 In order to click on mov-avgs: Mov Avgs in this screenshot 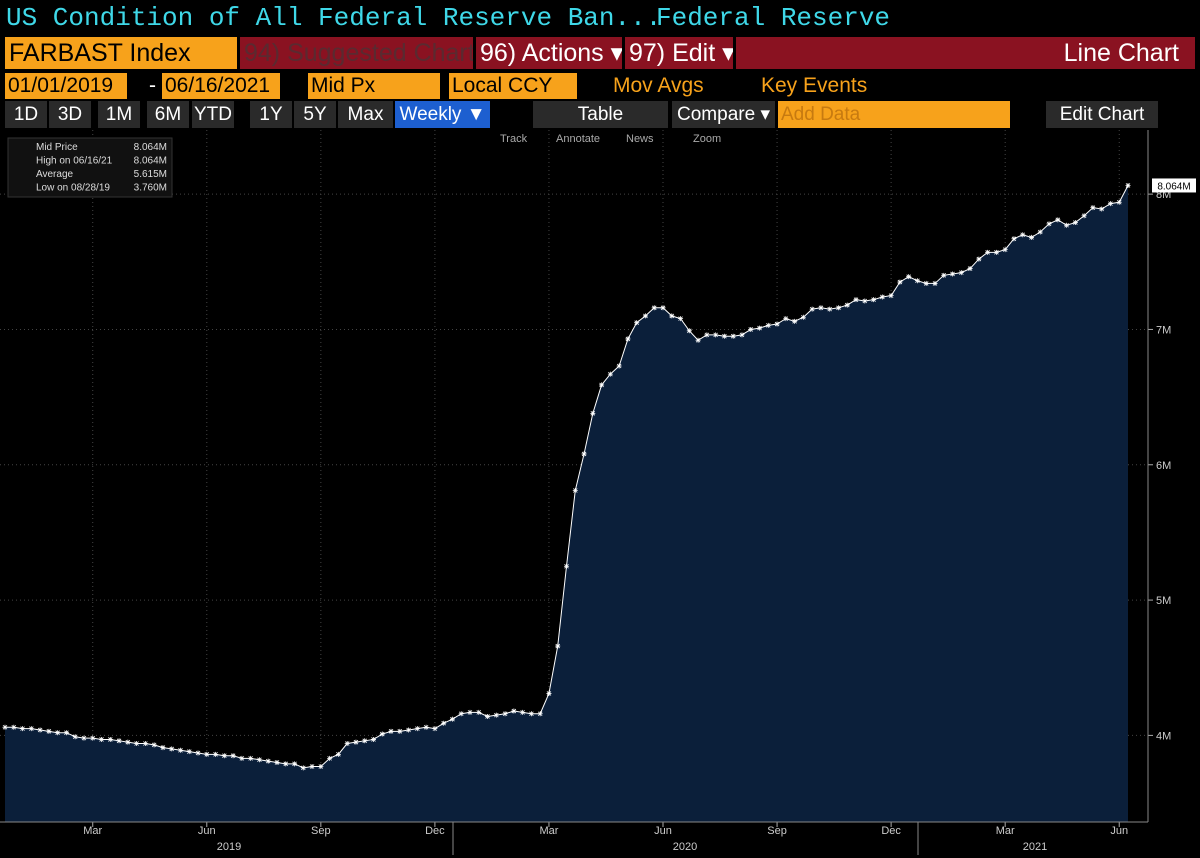, I will do `click(658, 85)`.